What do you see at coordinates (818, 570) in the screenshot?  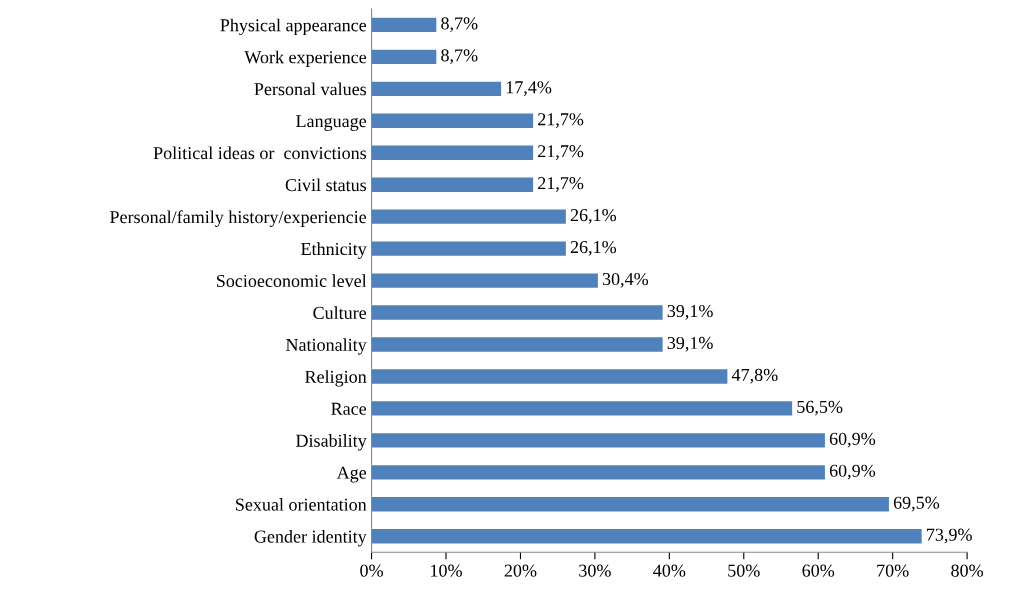 I see `x-tick-label: 60%` at bounding box center [818, 570].